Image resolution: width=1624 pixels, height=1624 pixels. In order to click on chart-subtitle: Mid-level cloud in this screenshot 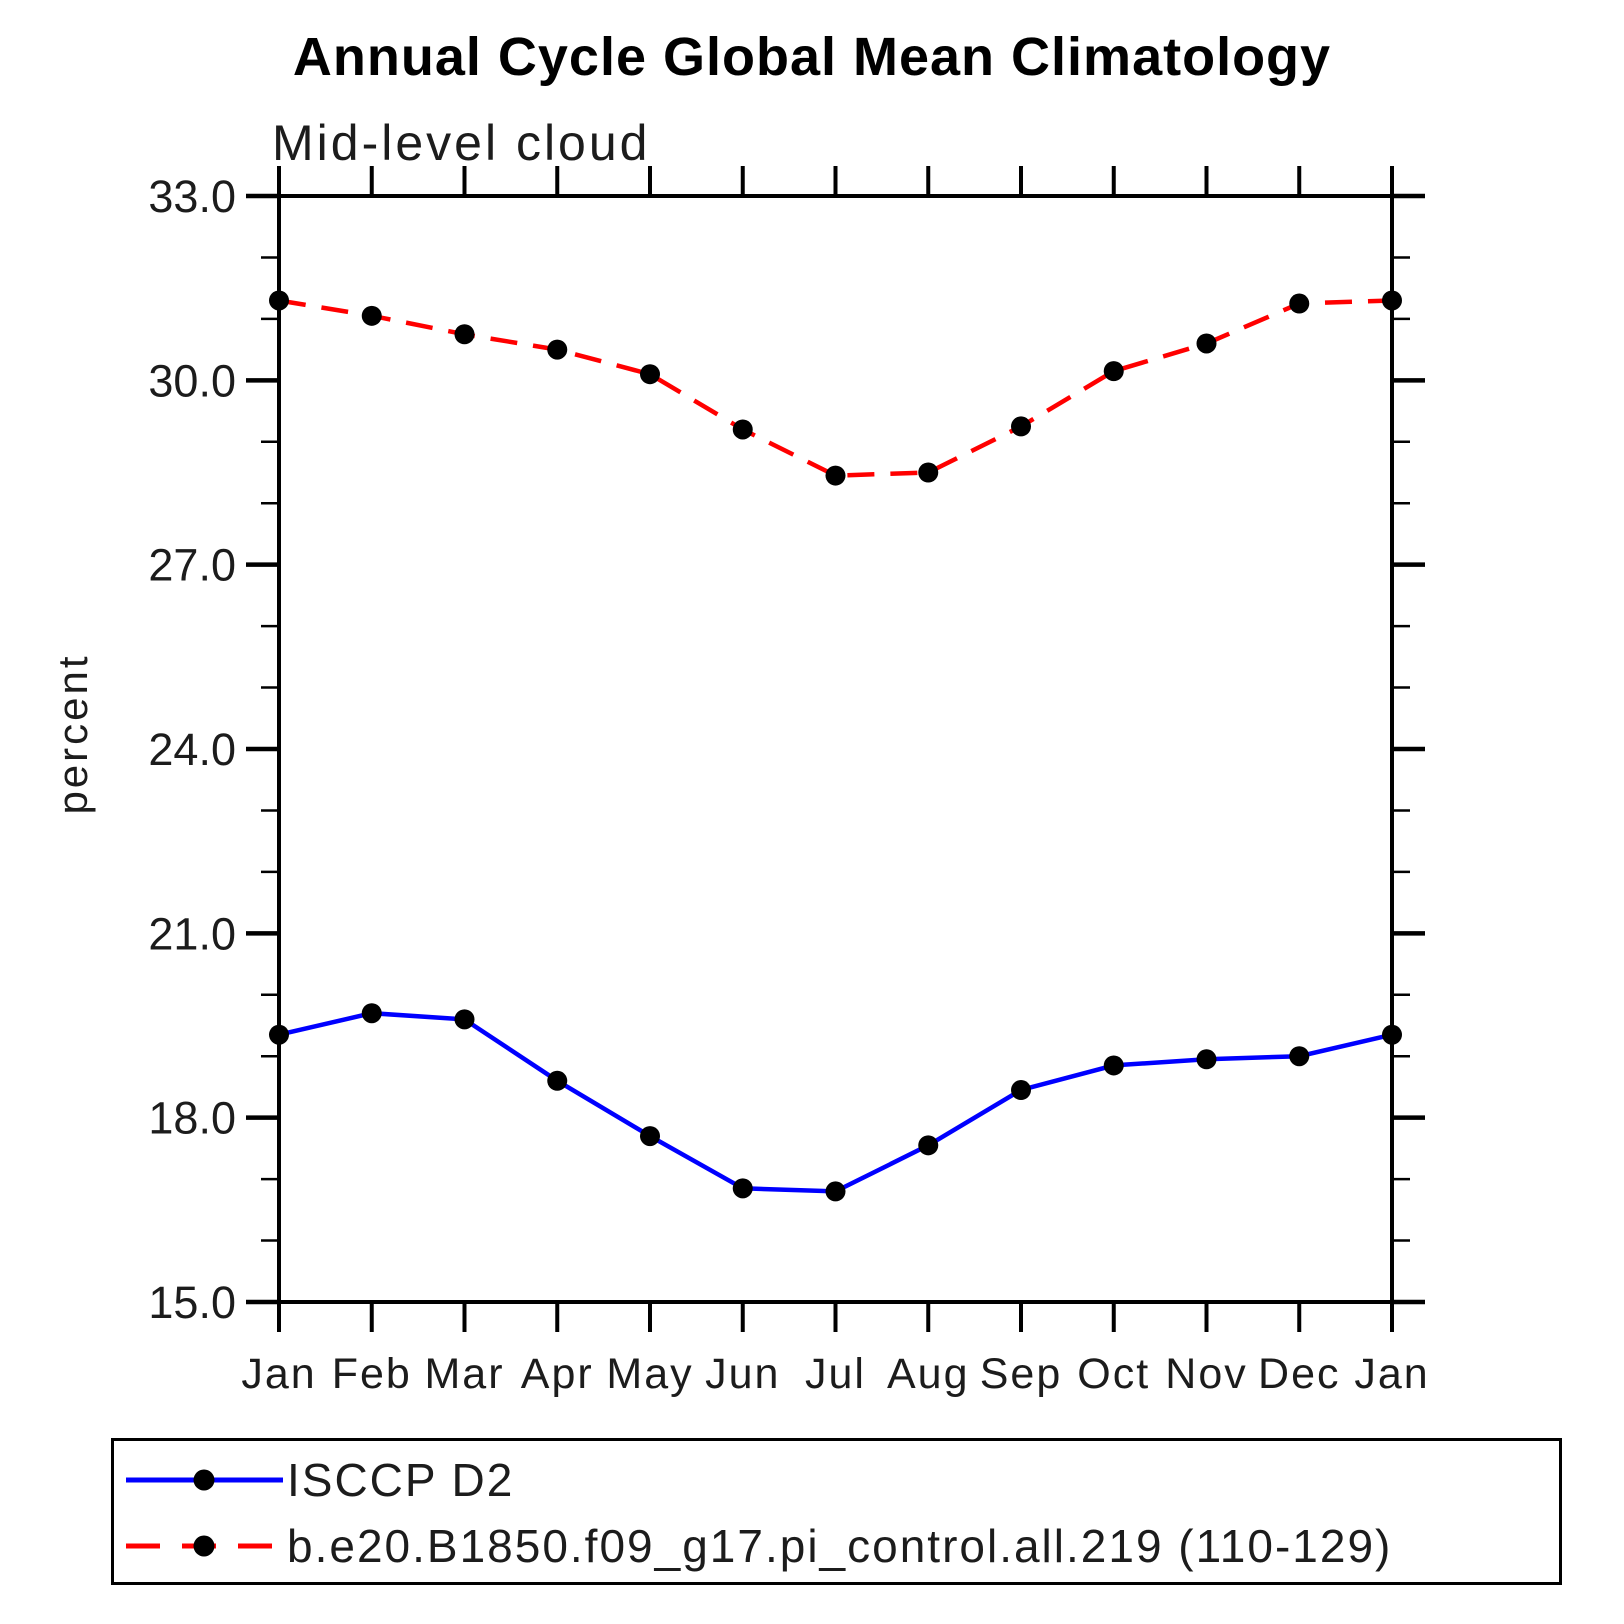, I will do `click(461, 143)`.